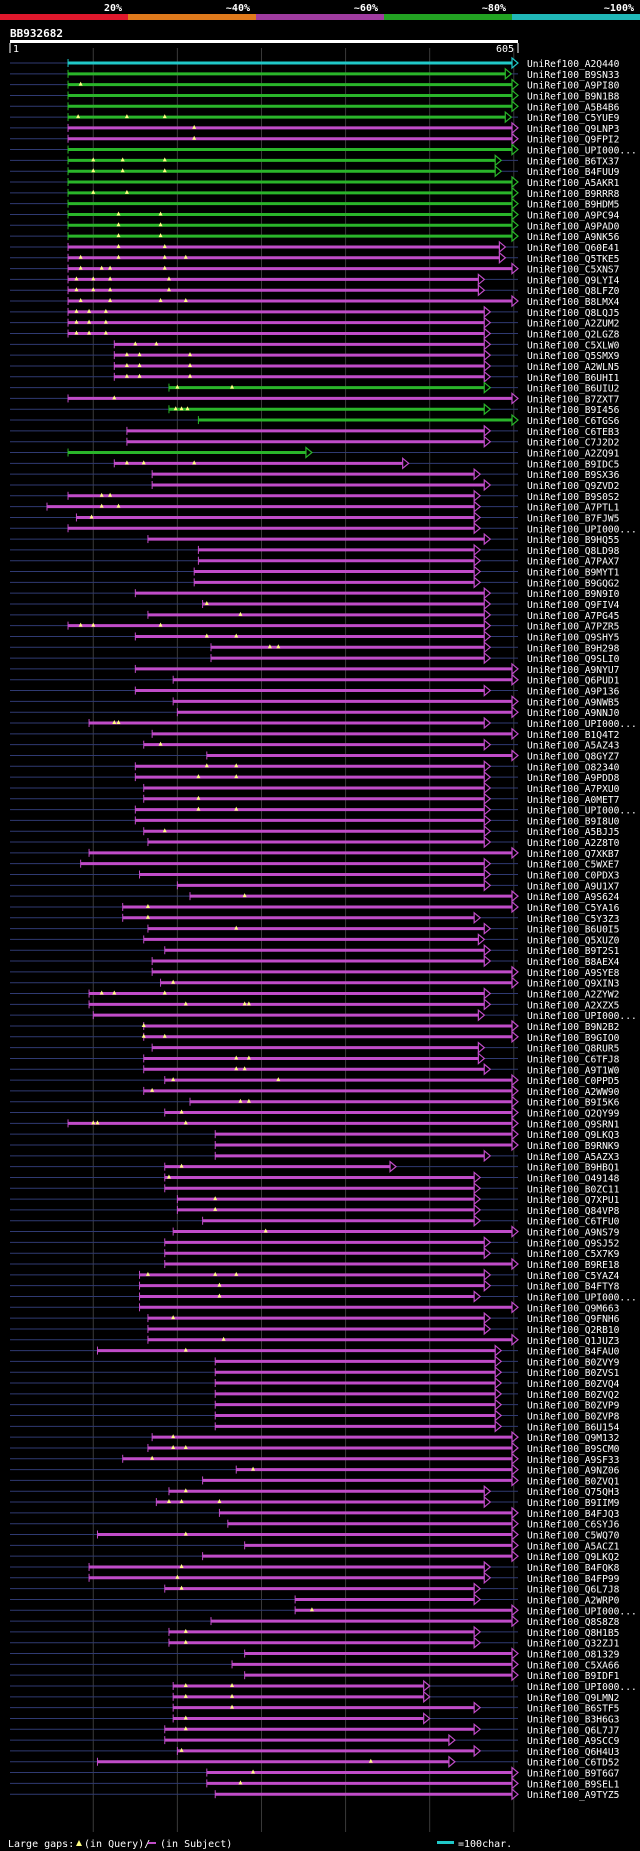 The width and height of the screenshot is (640, 1851). I want to click on hit-label: UniRef100_O49148, so click(573, 1178).